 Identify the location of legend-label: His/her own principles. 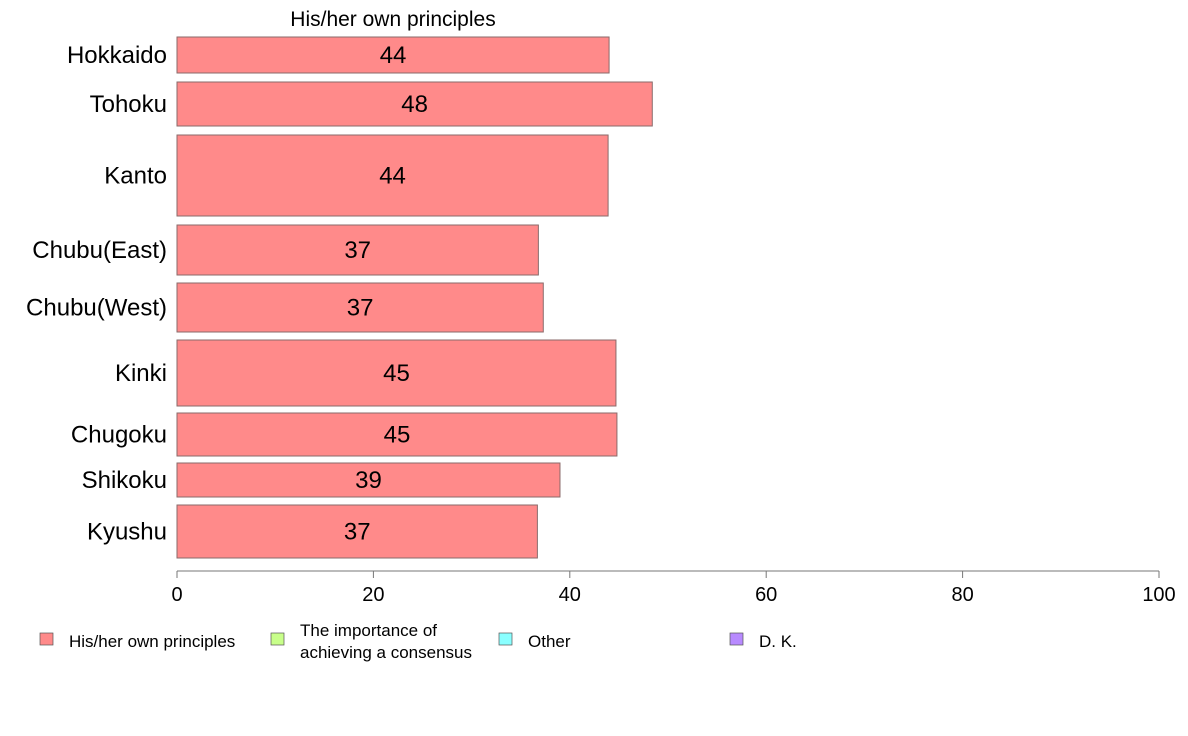
(152, 641).